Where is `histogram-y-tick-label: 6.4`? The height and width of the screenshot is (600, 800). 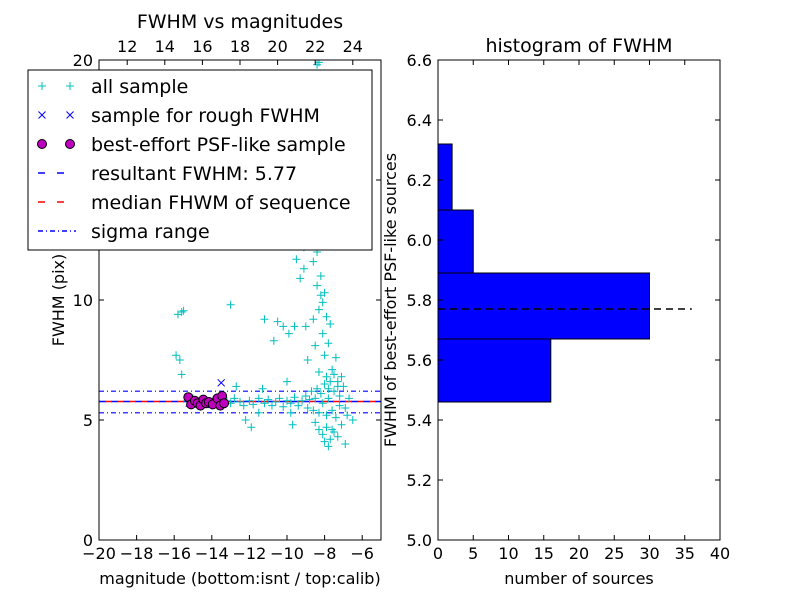 histogram-y-tick-label: 6.4 is located at coordinates (419, 120).